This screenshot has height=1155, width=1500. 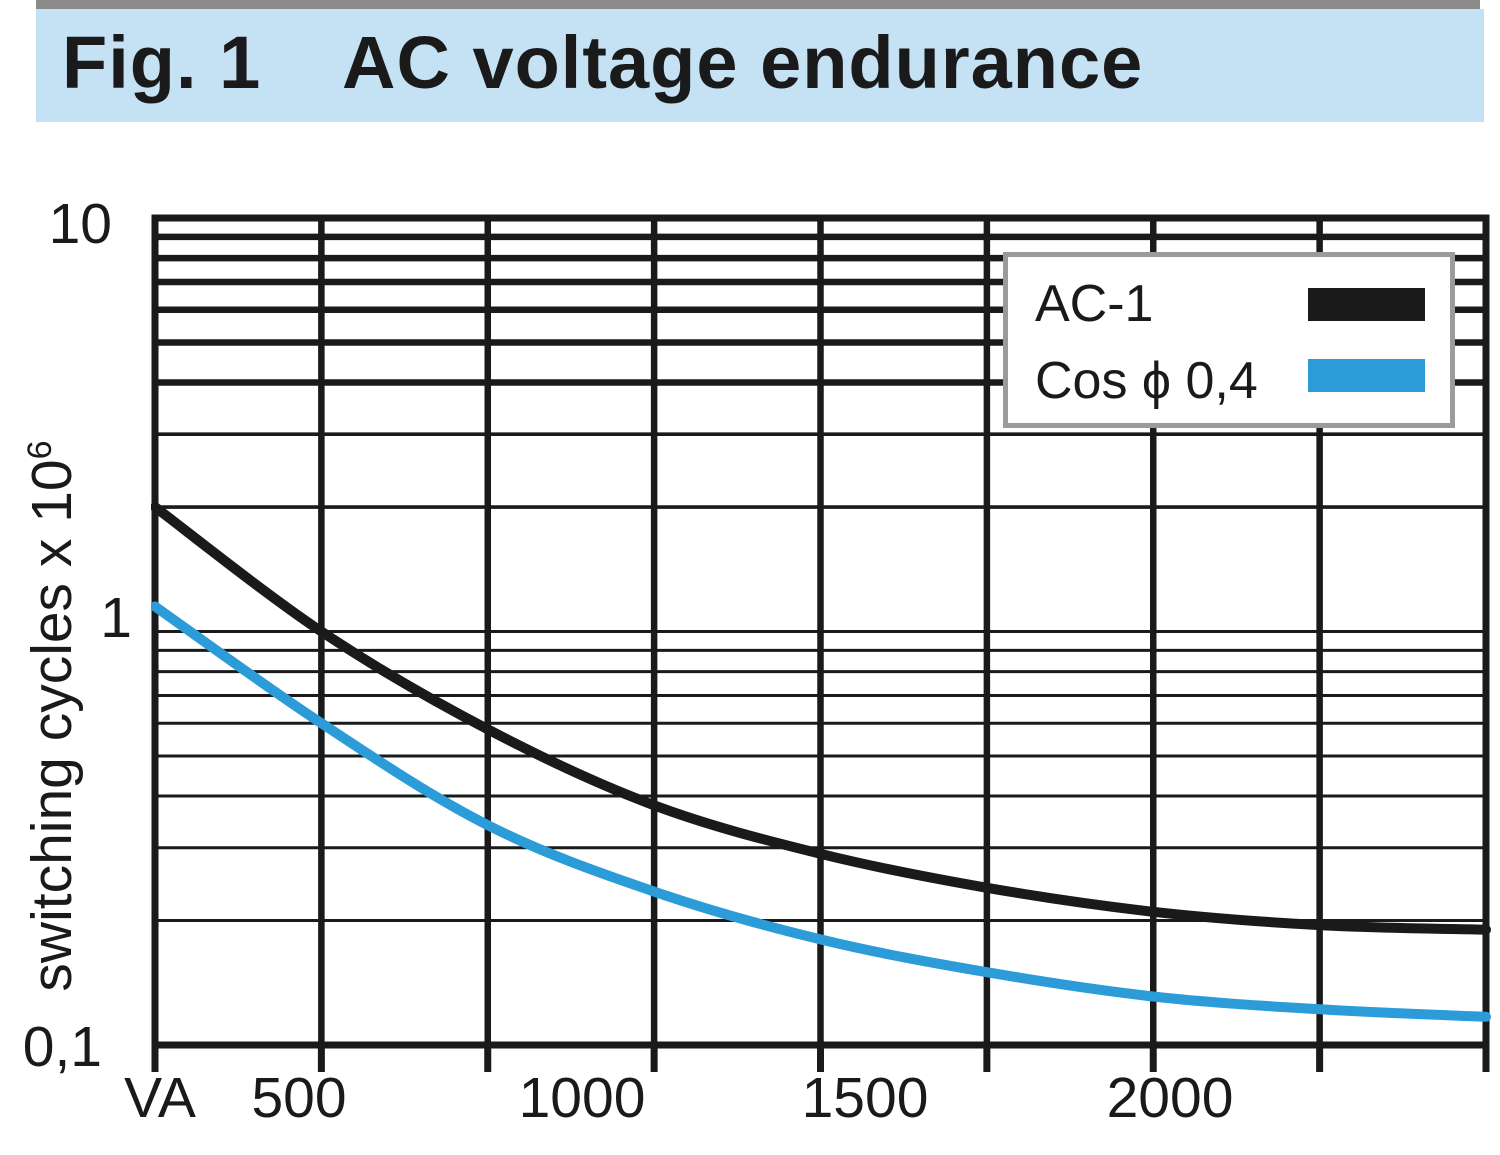 I want to click on x-axis-unit: VA, so click(x=160, y=1098).